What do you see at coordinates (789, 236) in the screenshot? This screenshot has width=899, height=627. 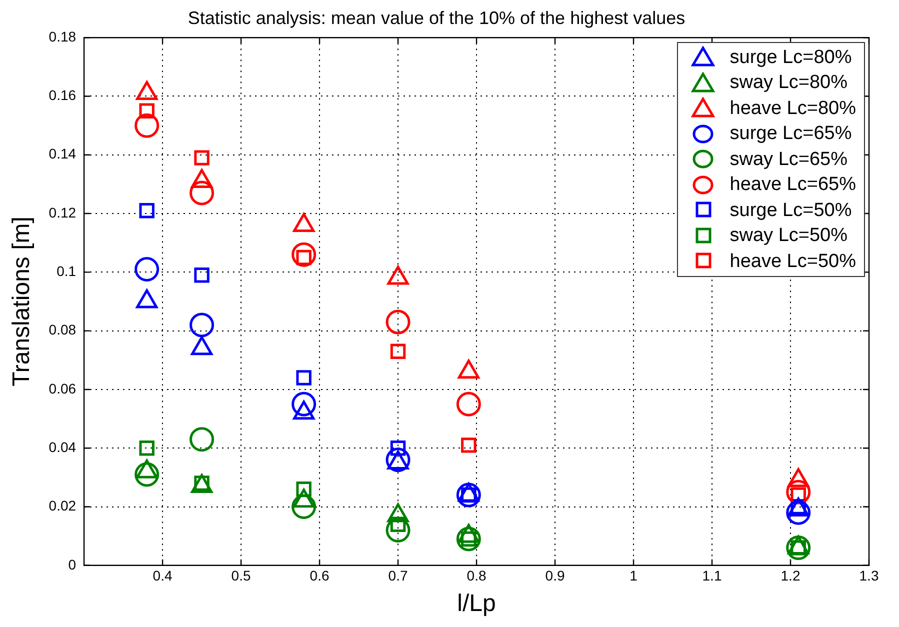 I see `legend-label: sway Lc=50%` at bounding box center [789, 236].